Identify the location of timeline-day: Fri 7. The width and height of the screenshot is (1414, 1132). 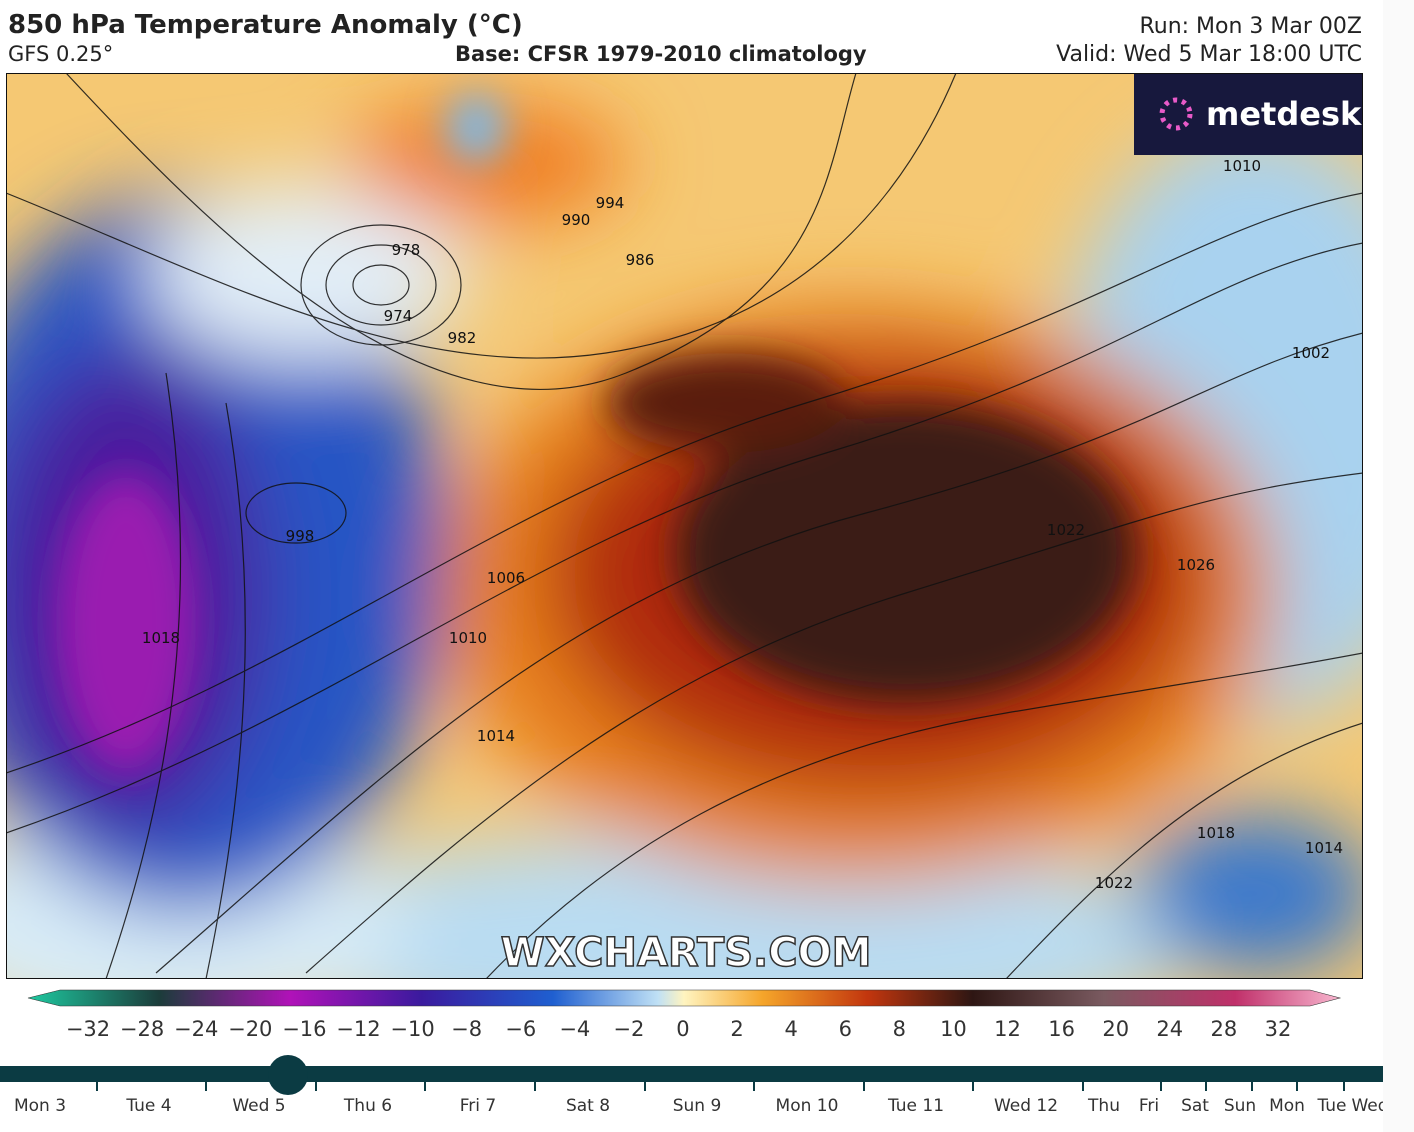
(478, 1106).